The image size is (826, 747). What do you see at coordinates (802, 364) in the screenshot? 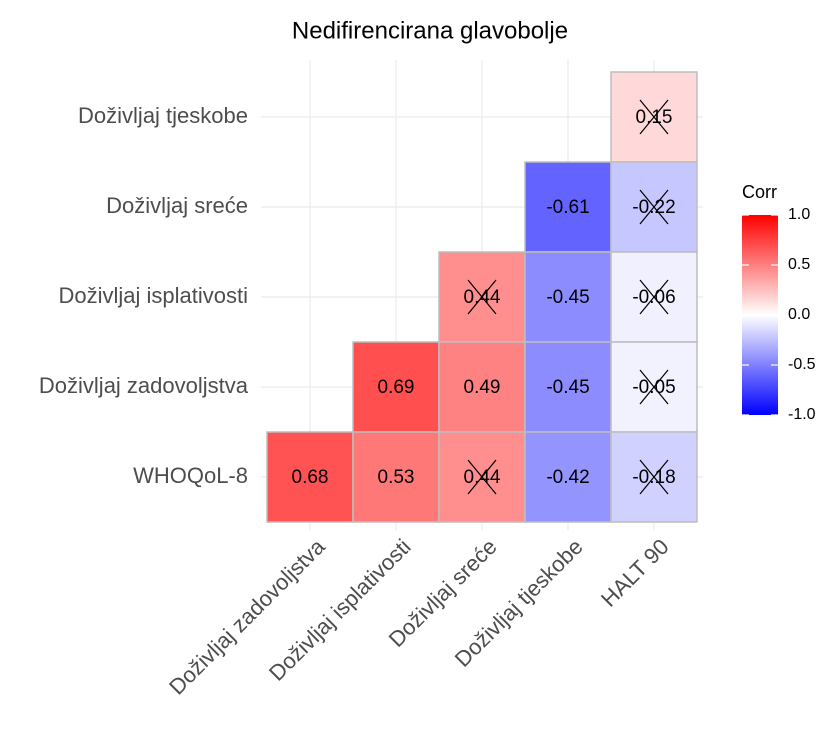
I see `legend-tick-label: -0.5` at bounding box center [802, 364].